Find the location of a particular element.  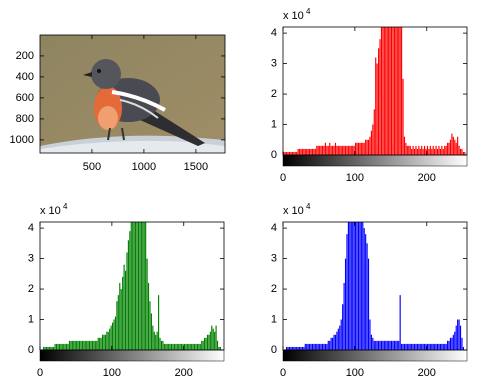

y-tick-label: 2 is located at coordinates (274, 289).